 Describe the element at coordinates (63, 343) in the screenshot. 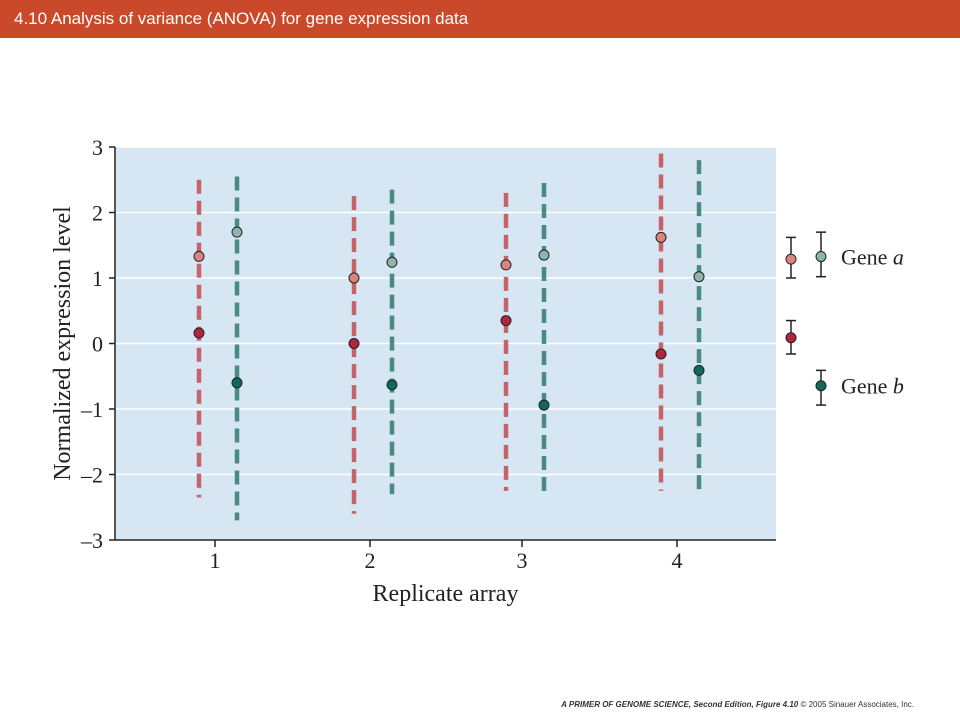

I see `y-axis-label: Normalized expression level` at that location.